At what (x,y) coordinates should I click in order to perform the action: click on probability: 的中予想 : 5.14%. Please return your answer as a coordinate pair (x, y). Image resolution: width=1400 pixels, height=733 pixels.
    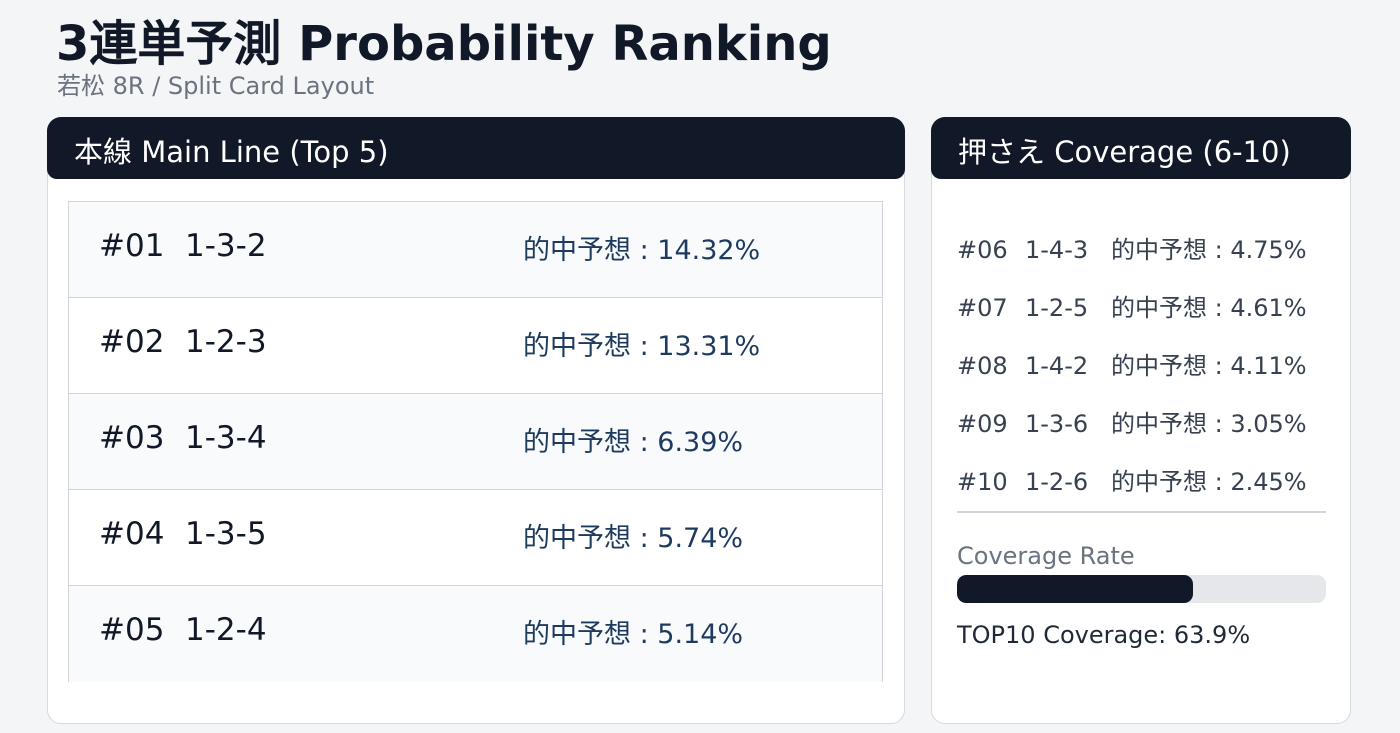
    Looking at the image, I should click on (633, 634).